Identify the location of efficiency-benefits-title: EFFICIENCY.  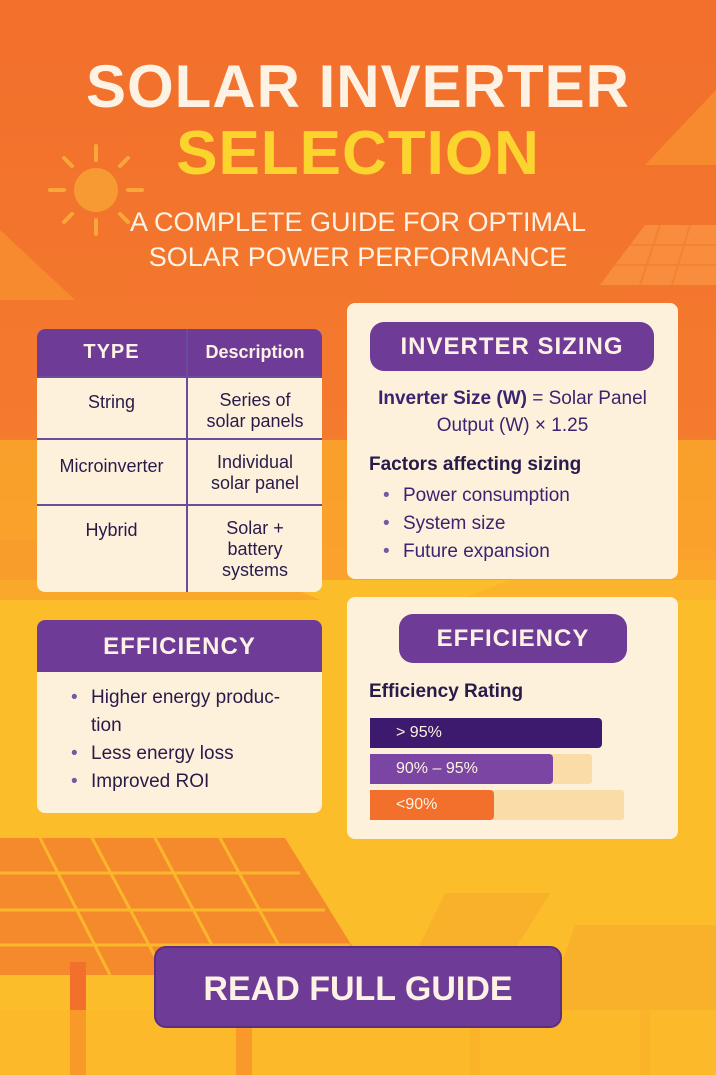
(179, 646).